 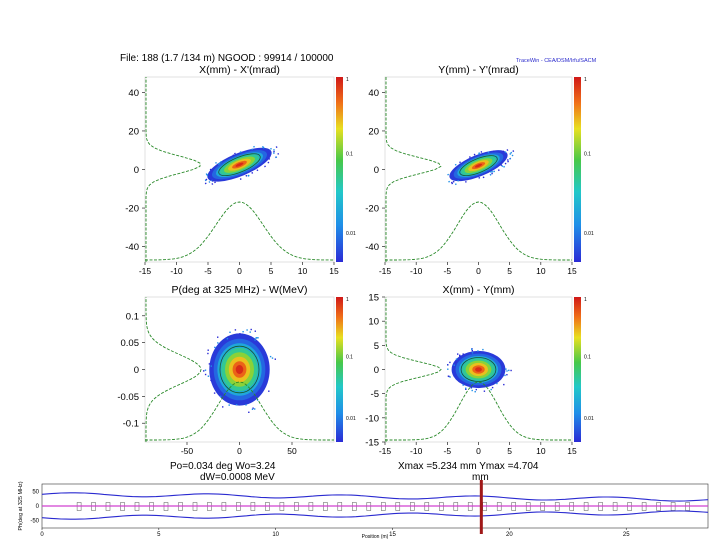 I want to click on tracewin-label: TraceWin - CEA/DSM/Irfu/SACM, so click(x=556, y=61).